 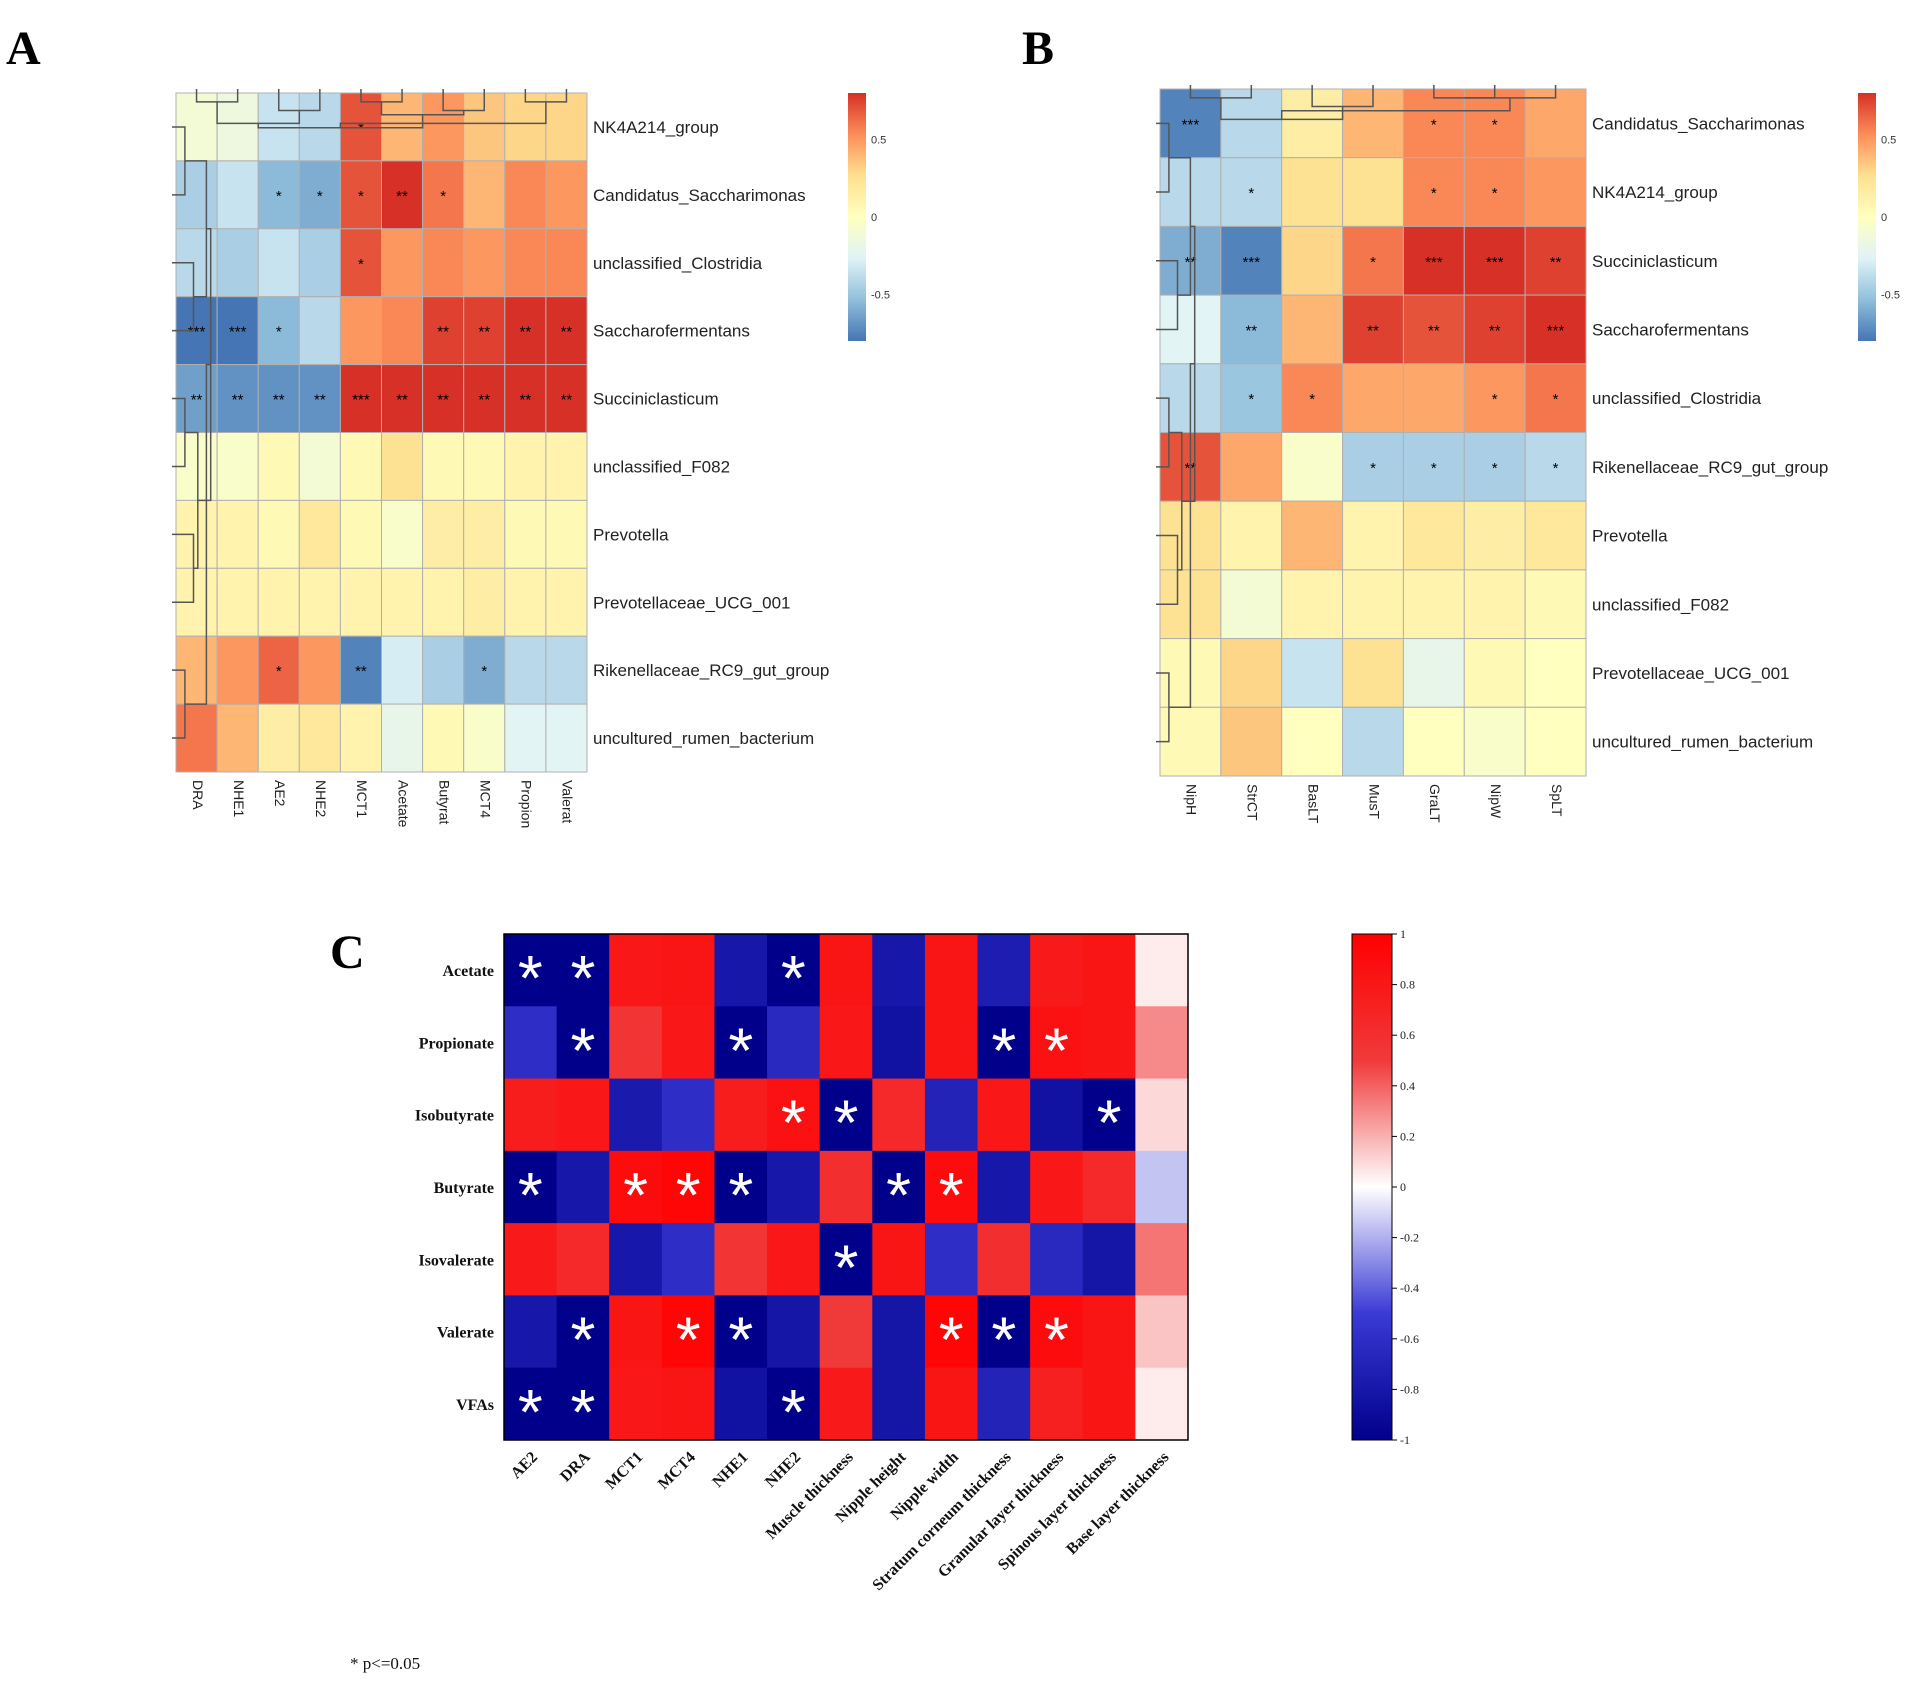 What do you see at coordinates (321, 799) in the screenshot?
I see `column-label: NHE2` at bounding box center [321, 799].